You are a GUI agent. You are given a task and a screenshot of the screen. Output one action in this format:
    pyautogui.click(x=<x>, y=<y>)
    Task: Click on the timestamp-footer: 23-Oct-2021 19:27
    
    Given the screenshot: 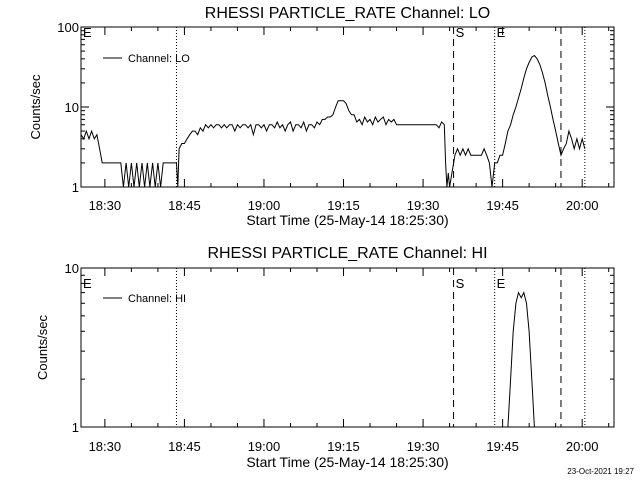 What is the action you would take?
    pyautogui.click(x=600, y=471)
    